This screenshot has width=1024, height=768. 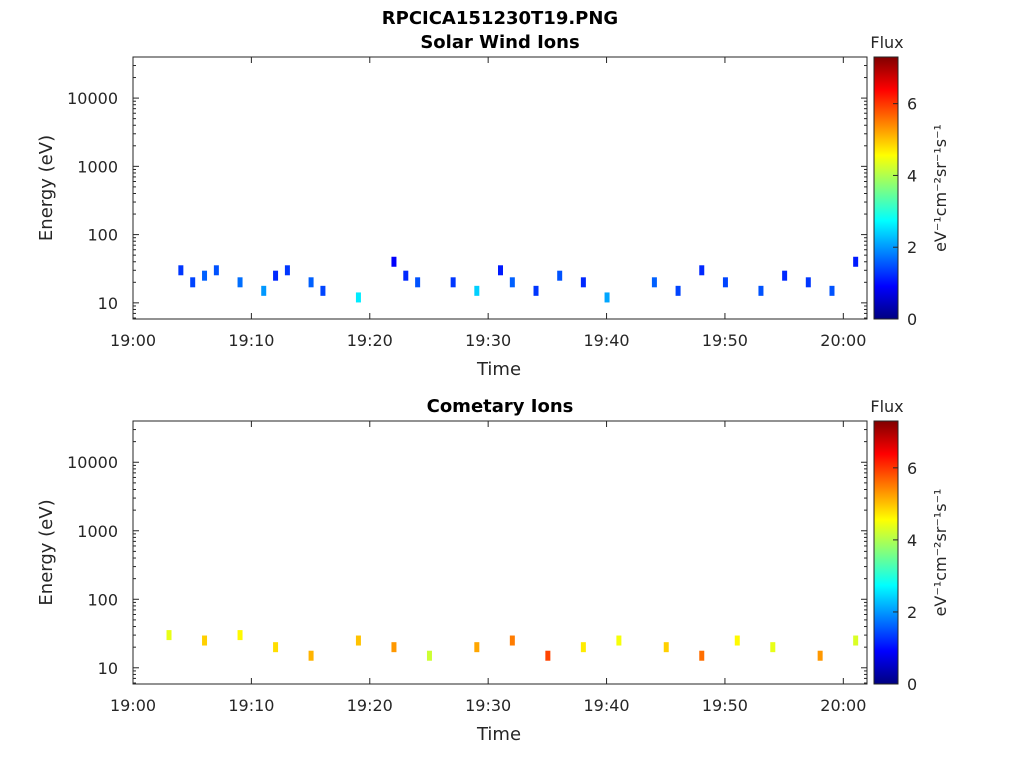 I want to click on figure-filename: RPCICA151230T19.PNG, so click(x=500, y=18).